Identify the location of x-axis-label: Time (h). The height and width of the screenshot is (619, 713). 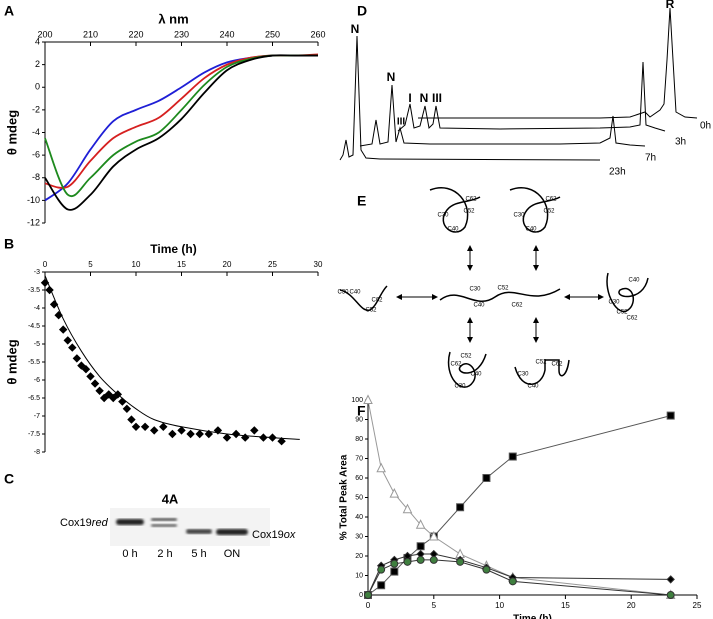
(532, 616).